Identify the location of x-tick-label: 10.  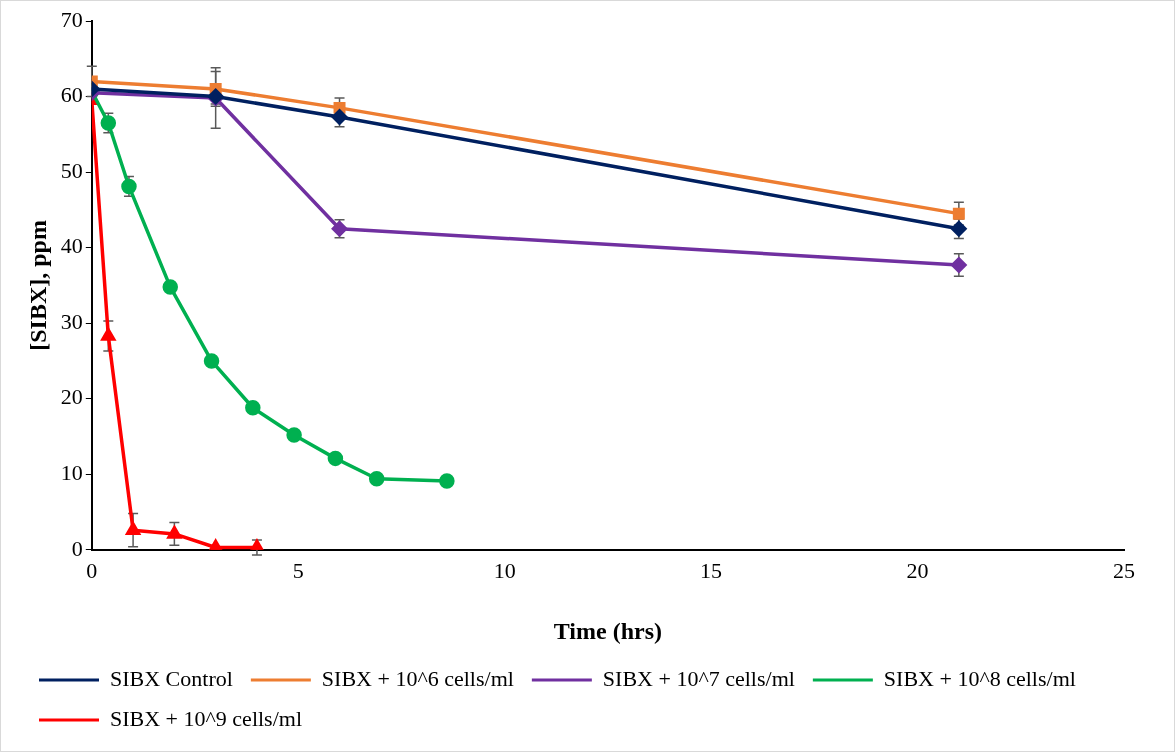
(504, 570).